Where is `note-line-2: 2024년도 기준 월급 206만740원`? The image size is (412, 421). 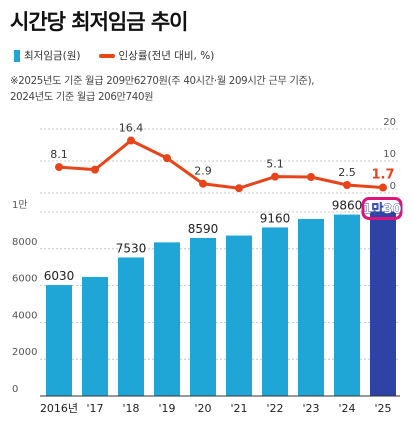 note-line-2: 2024년도 기준 월급 206만740원 is located at coordinates (82, 97).